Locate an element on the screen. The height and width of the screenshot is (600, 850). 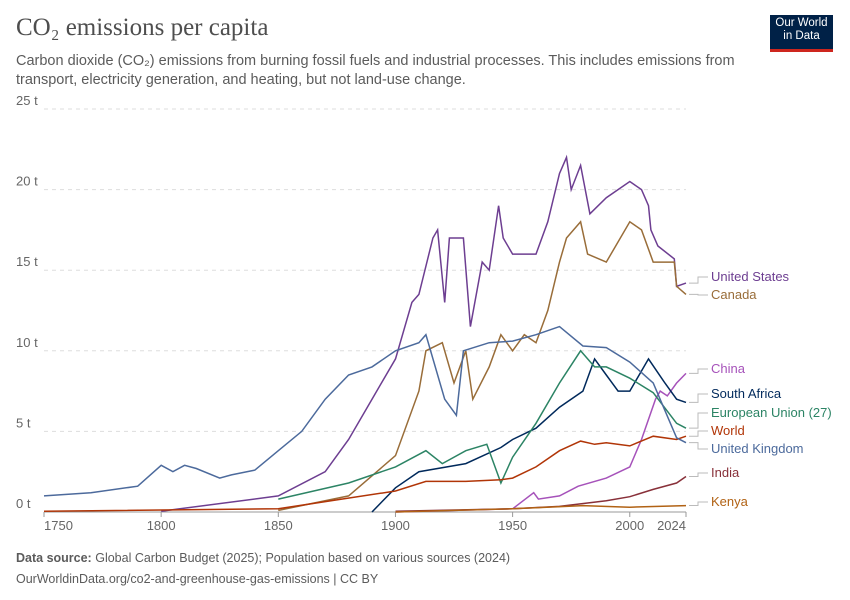
x-tick-label: 2000 is located at coordinates (629, 525).